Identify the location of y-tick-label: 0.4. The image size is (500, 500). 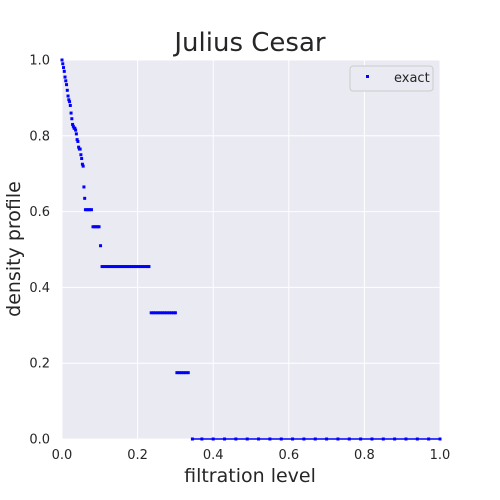
(39, 288).